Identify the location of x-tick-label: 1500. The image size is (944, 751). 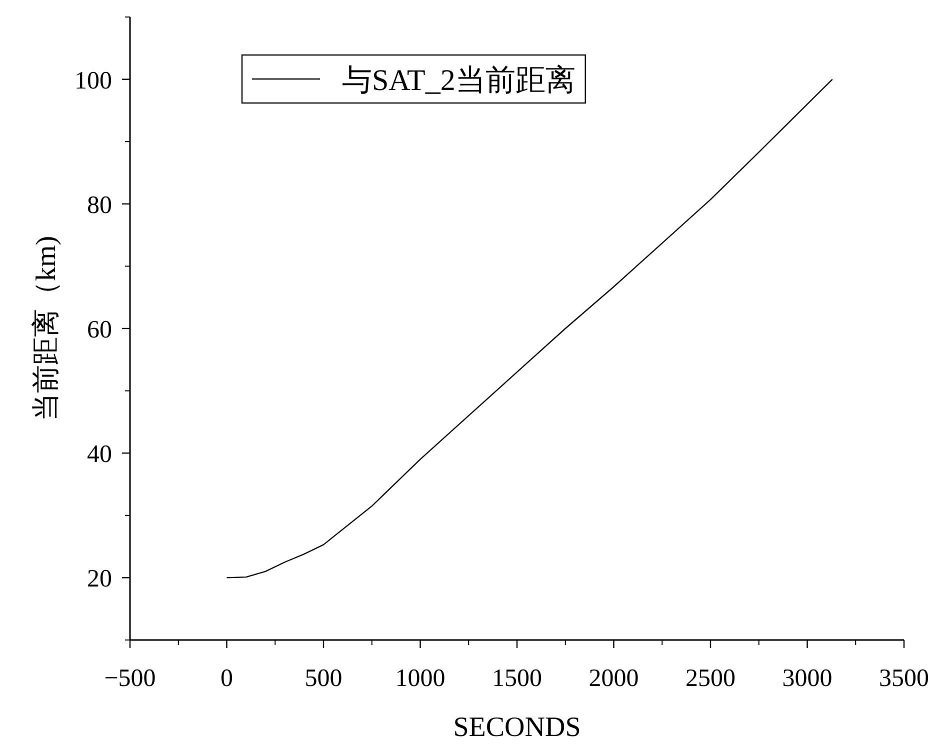
(517, 678).